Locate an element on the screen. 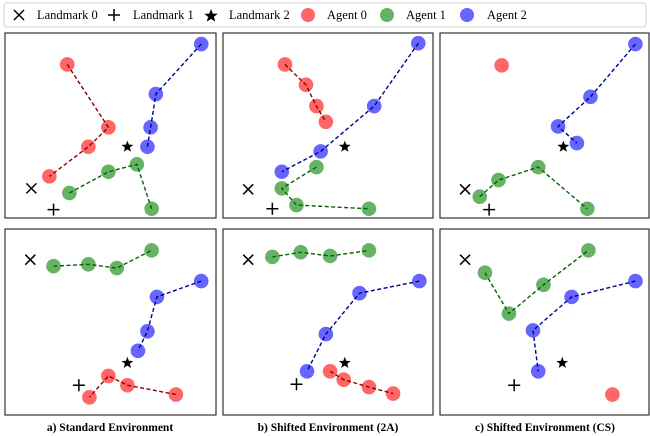 This screenshot has height=436, width=650. legend-label: Landmark 2 is located at coordinates (259, 15).